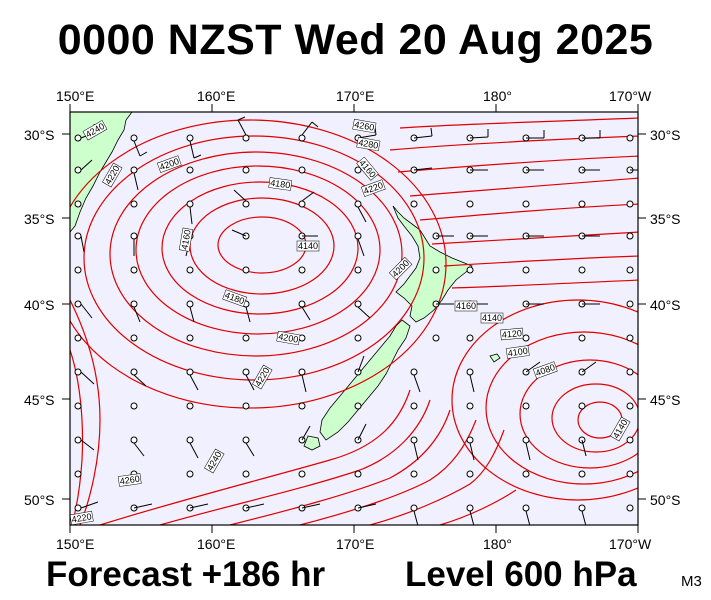 This screenshot has width=711, height=600. What do you see at coordinates (630, 544) in the screenshot?
I see `lon-label-bottom: 170°W` at bounding box center [630, 544].